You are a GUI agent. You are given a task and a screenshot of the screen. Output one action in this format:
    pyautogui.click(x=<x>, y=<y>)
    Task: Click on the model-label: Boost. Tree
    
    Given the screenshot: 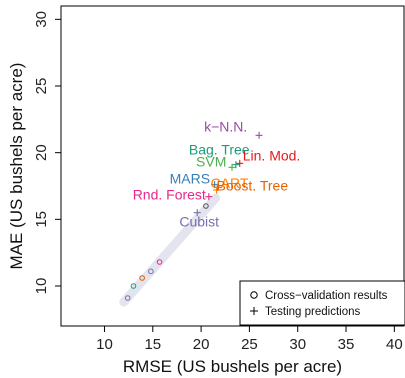 What is the action you would take?
    pyautogui.click(x=253, y=185)
    